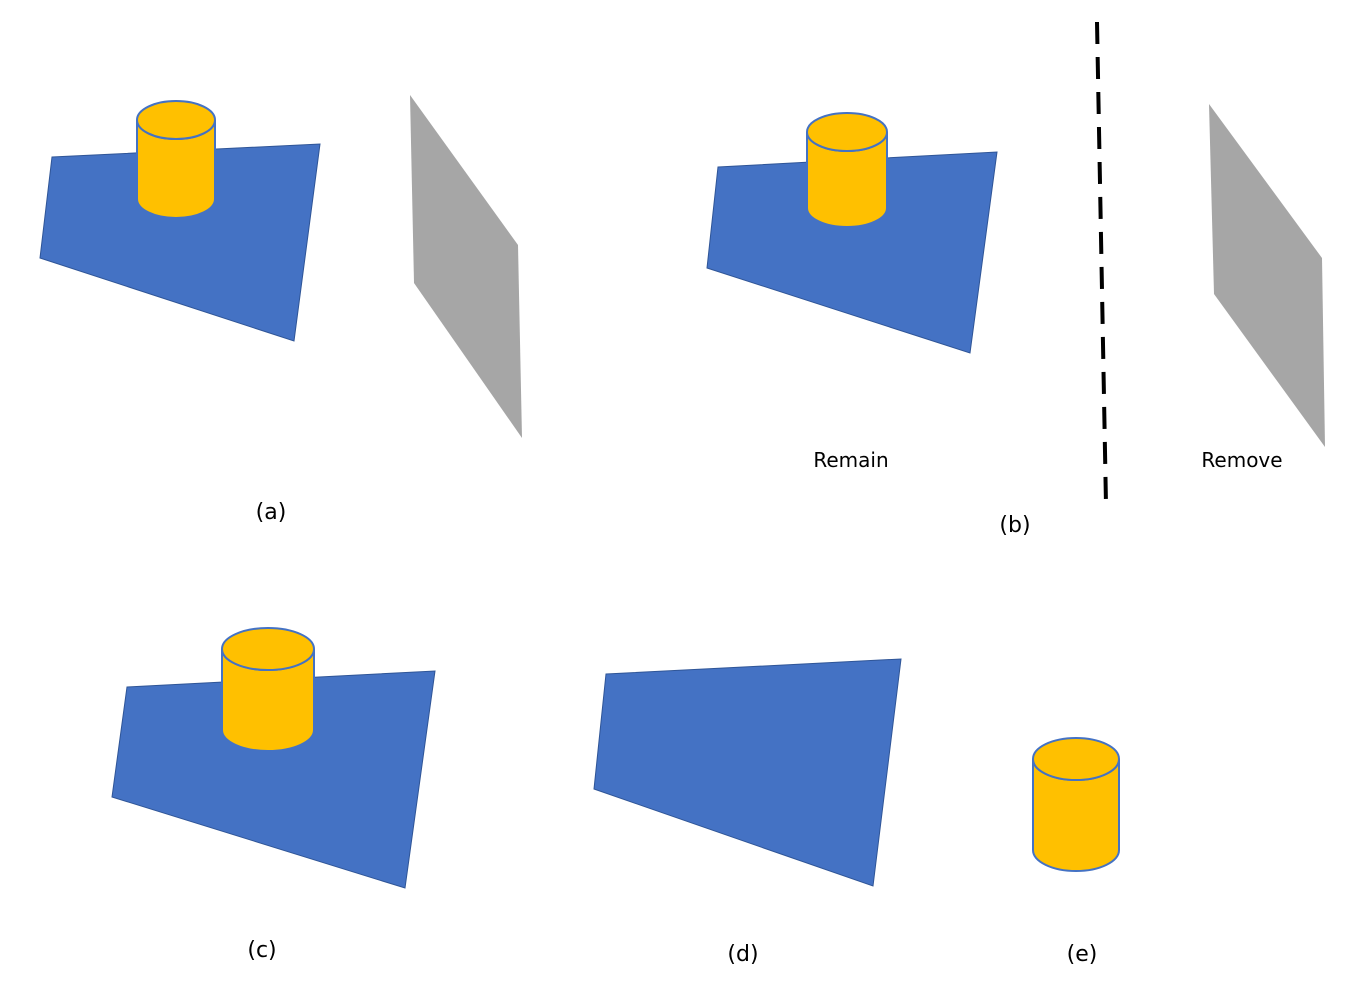  Describe the element at coordinates (261, 950) in the screenshot. I see `panel-c-label: (c)` at that location.